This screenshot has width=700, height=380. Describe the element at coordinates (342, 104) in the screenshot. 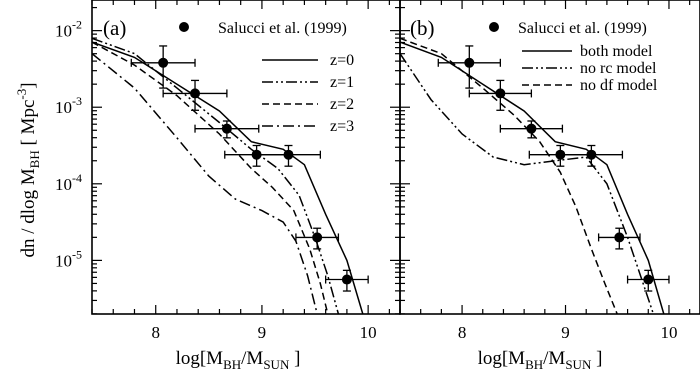

I see `legend-series-label: z=2` at that location.